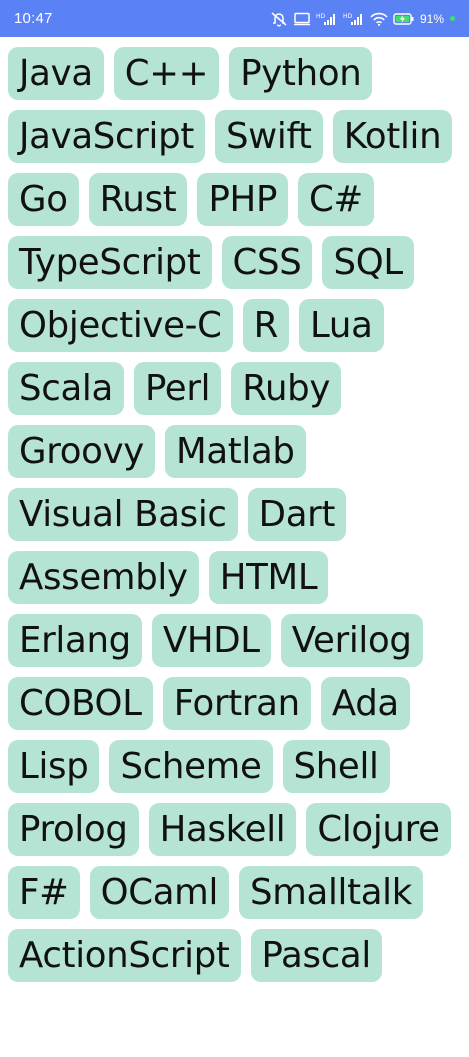 Image resolution: width=469 pixels, height=1057 pixels. Describe the element at coordinates (404, 18) in the screenshot. I see `battery-charging-icon` at that location.